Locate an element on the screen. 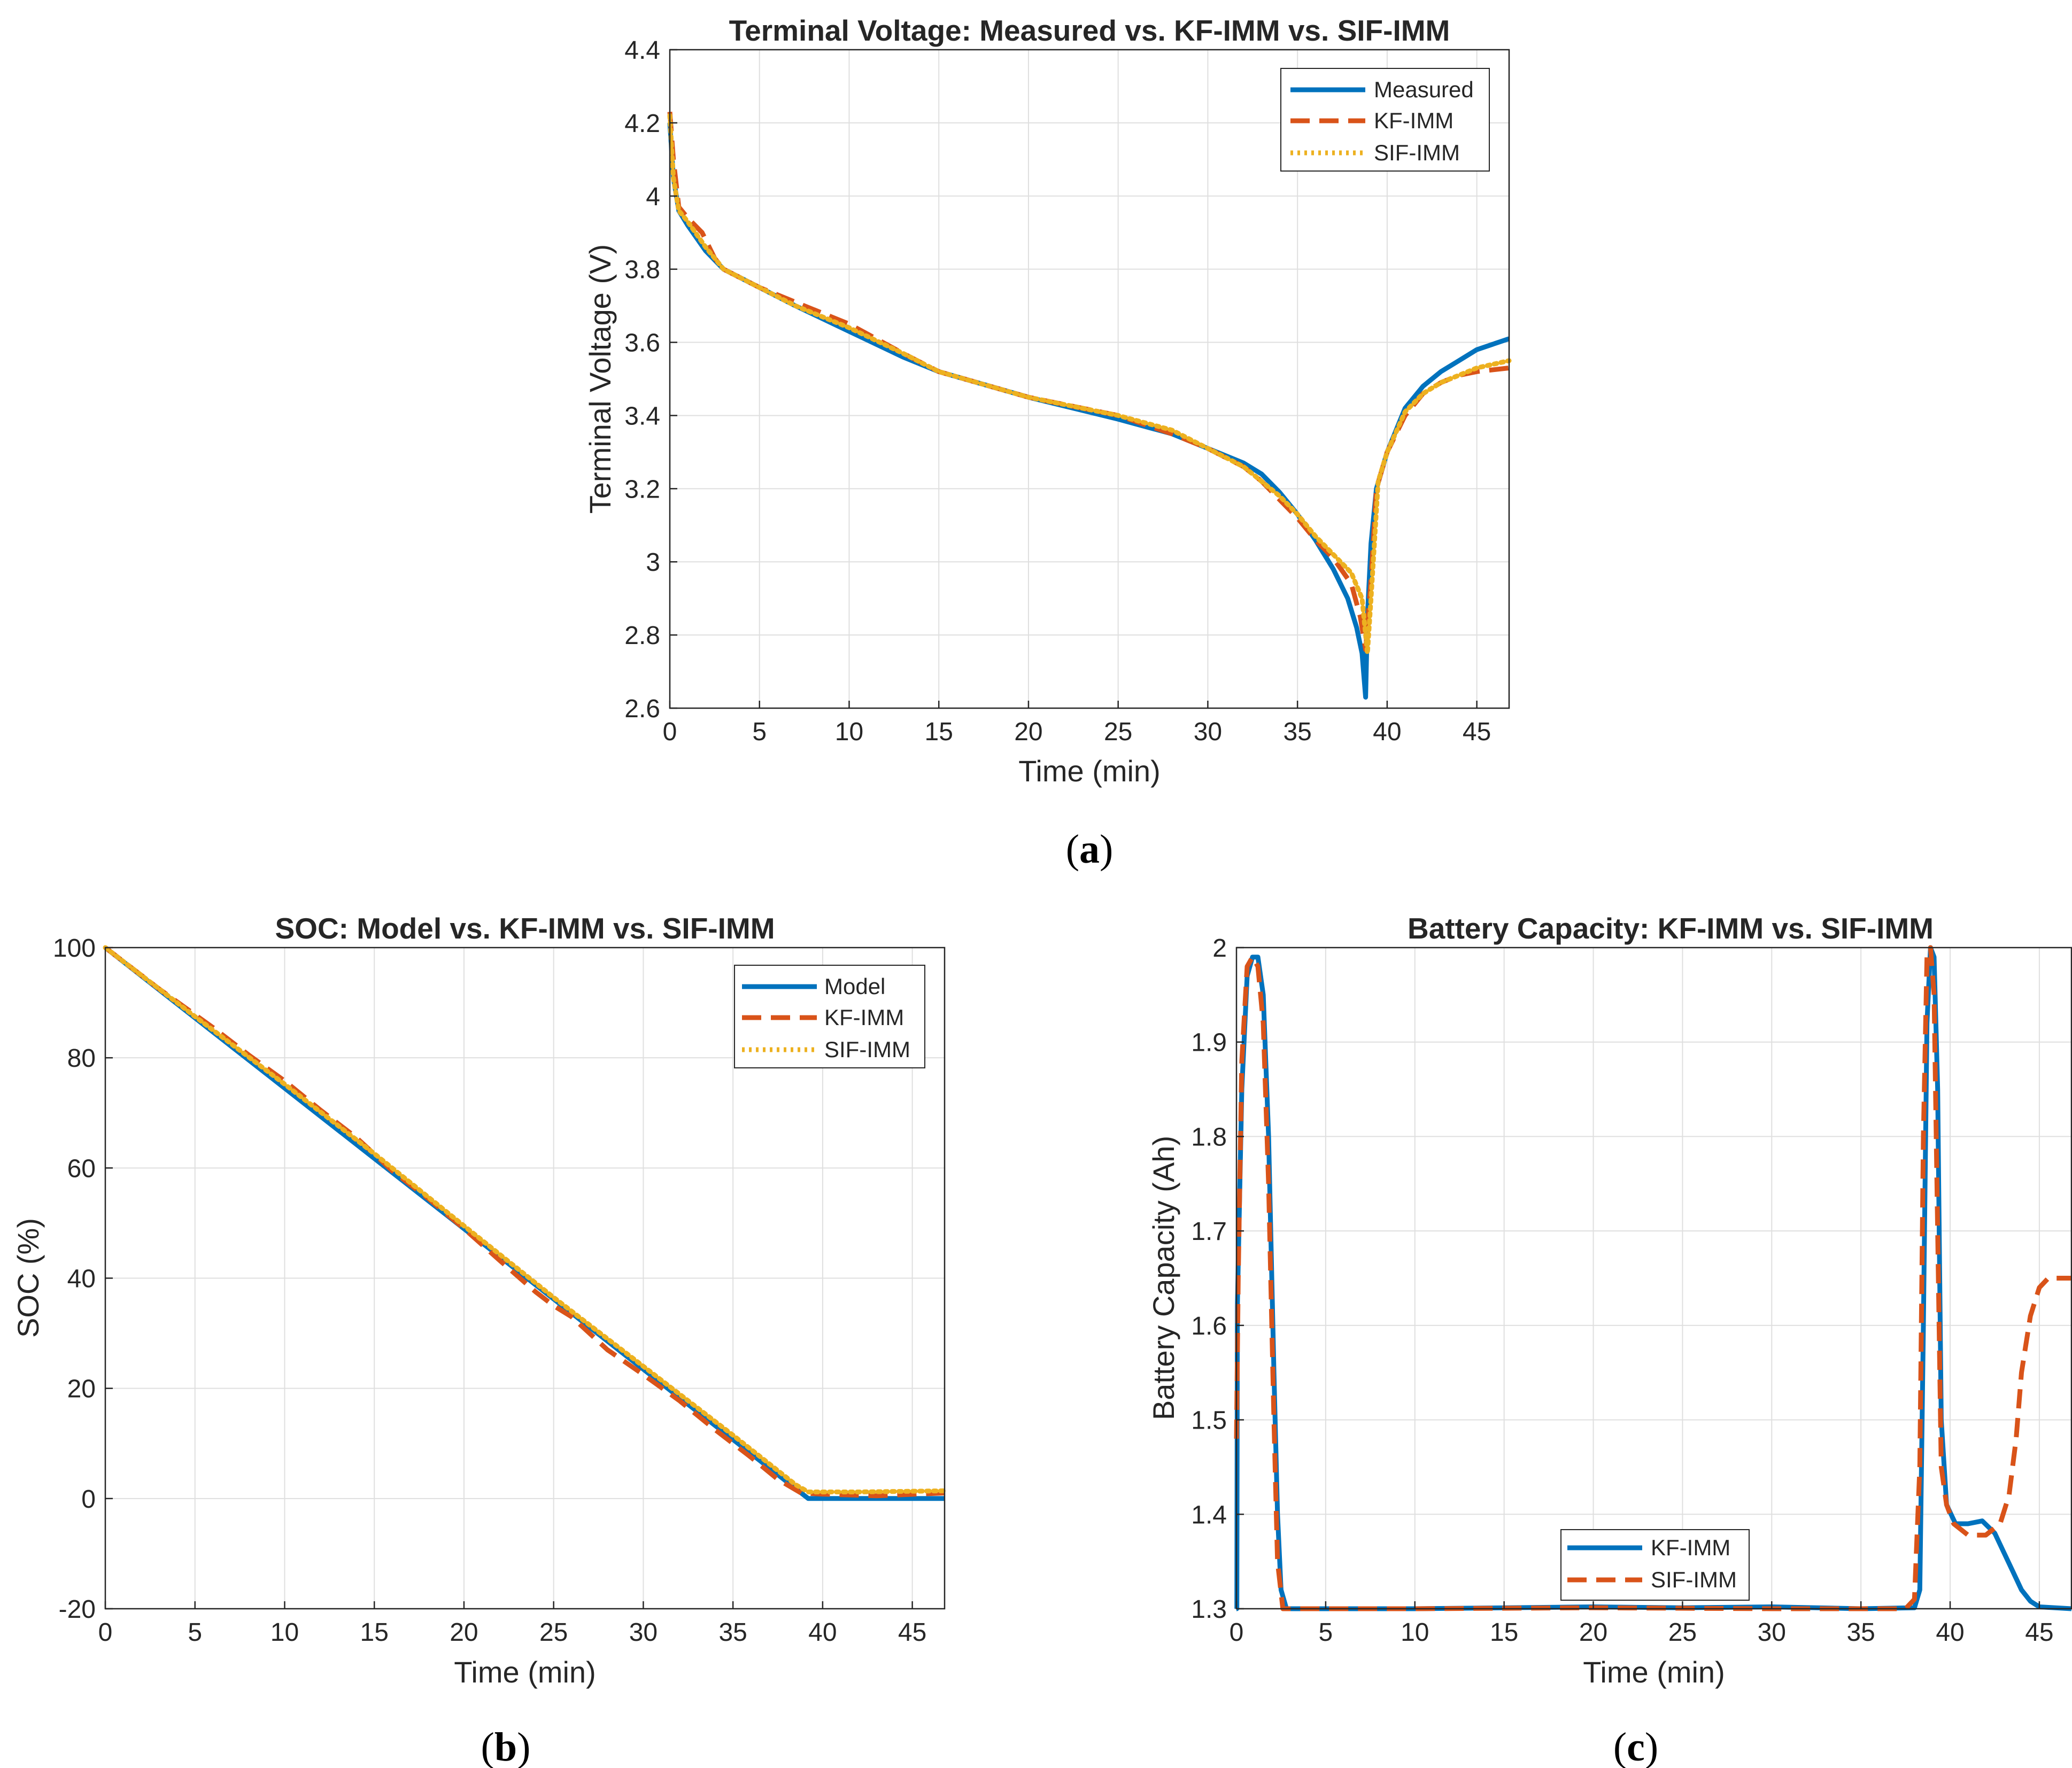 This screenshot has height=1768, width=2072. chart-a-xticks: 0 5 10 15 20 25 30 35 40 45 is located at coordinates (1077, 723).